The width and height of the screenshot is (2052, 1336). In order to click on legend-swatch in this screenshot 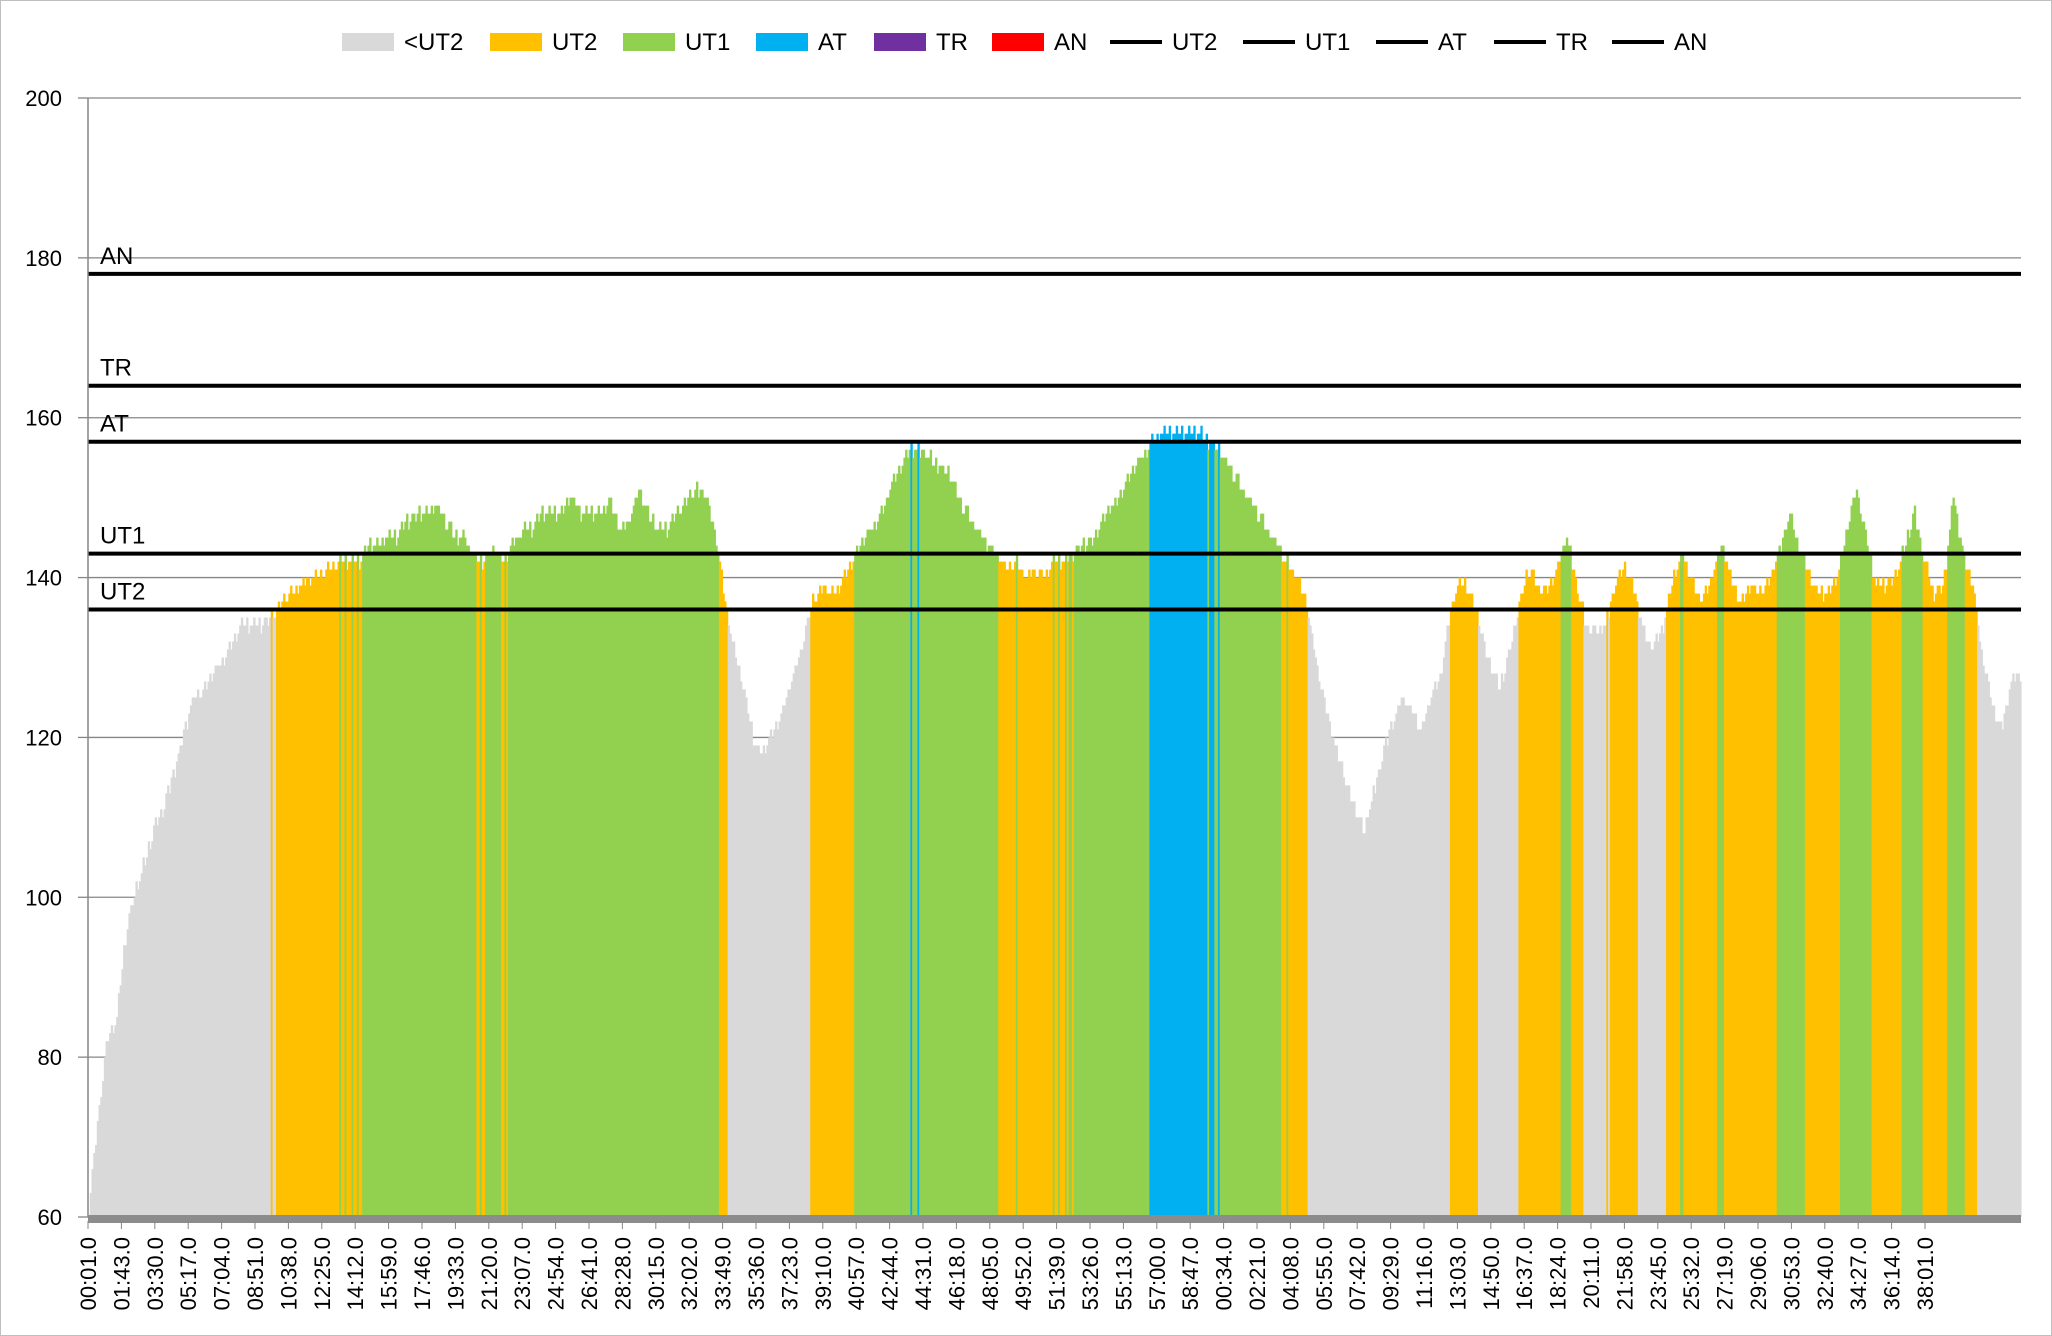, I will do `click(516, 42)`.